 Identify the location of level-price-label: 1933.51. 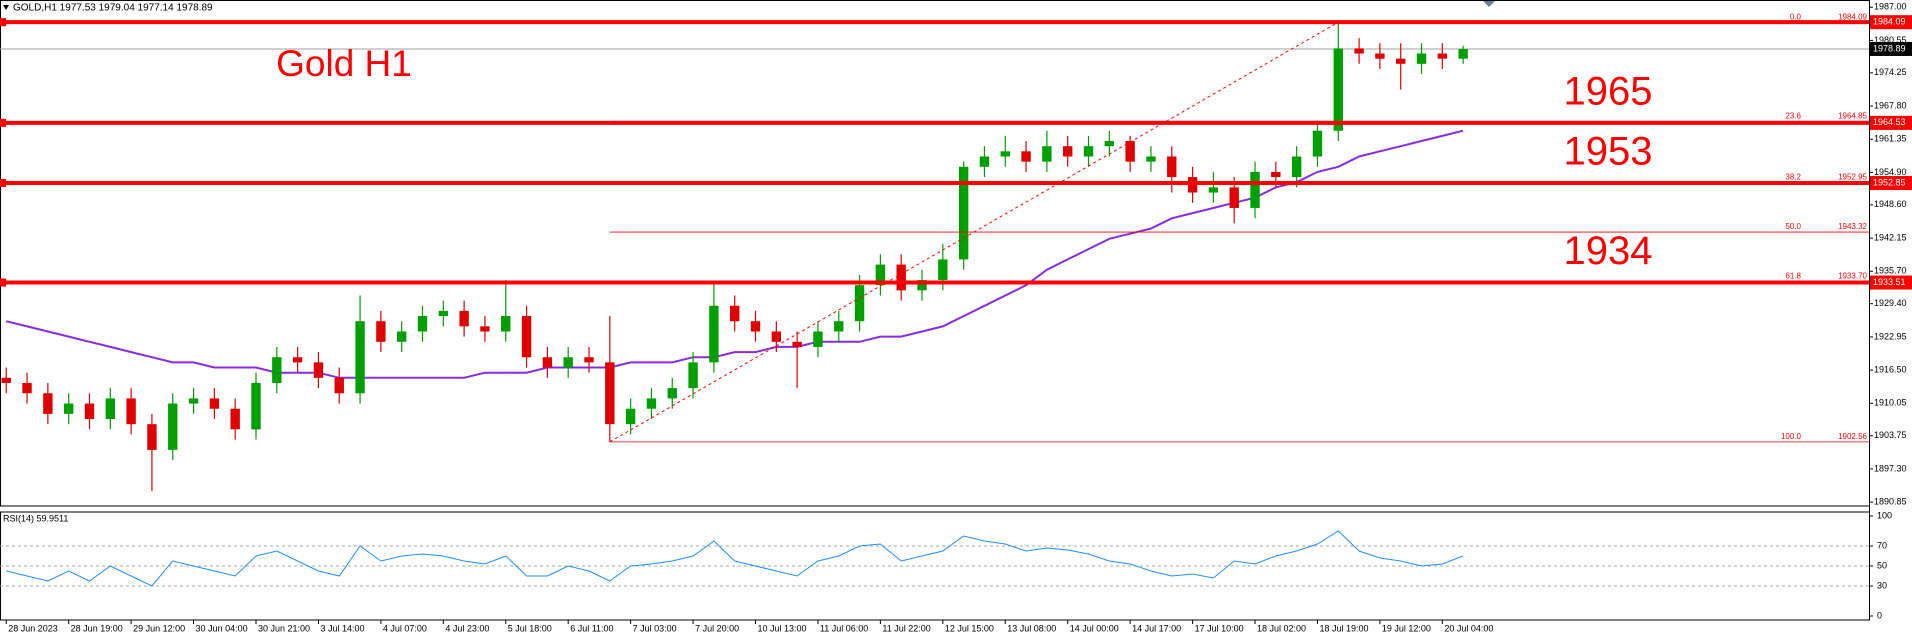
(1889, 282).